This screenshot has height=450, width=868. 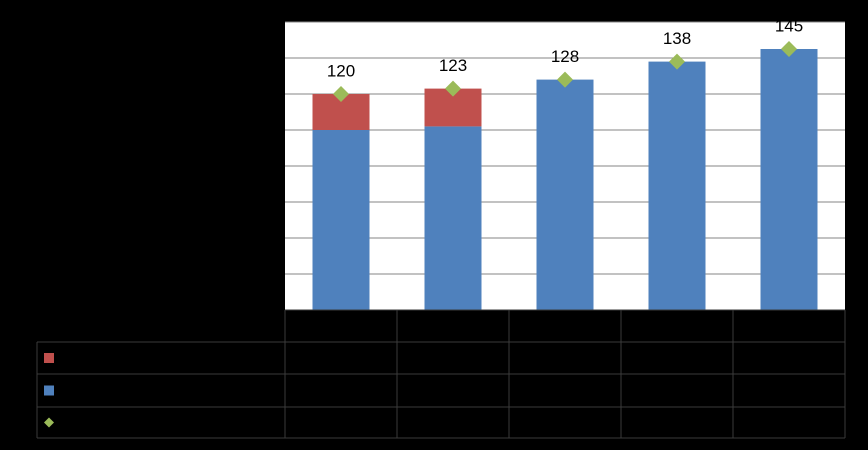 What do you see at coordinates (565, 56) in the screenshot?
I see `data-label: 128` at bounding box center [565, 56].